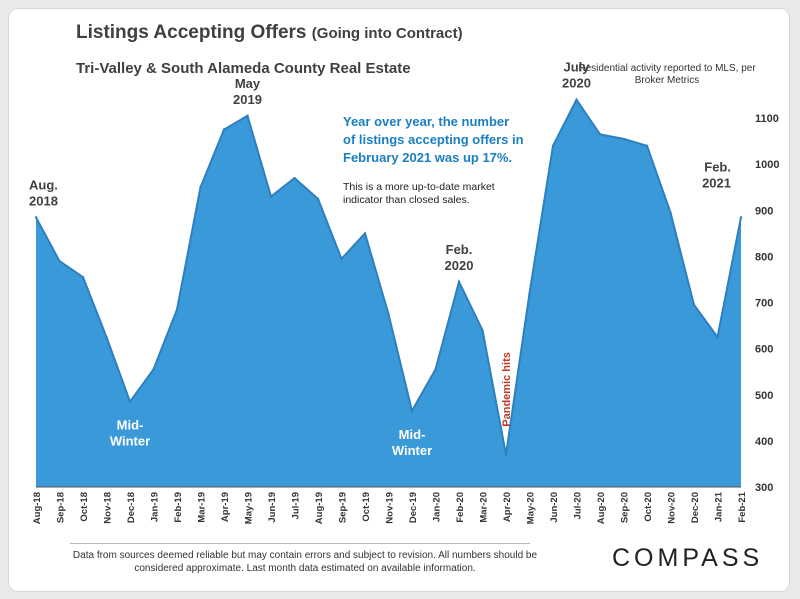 This screenshot has width=800, height=599. I want to click on x-tick-label: Apr-20, so click(507, 507).